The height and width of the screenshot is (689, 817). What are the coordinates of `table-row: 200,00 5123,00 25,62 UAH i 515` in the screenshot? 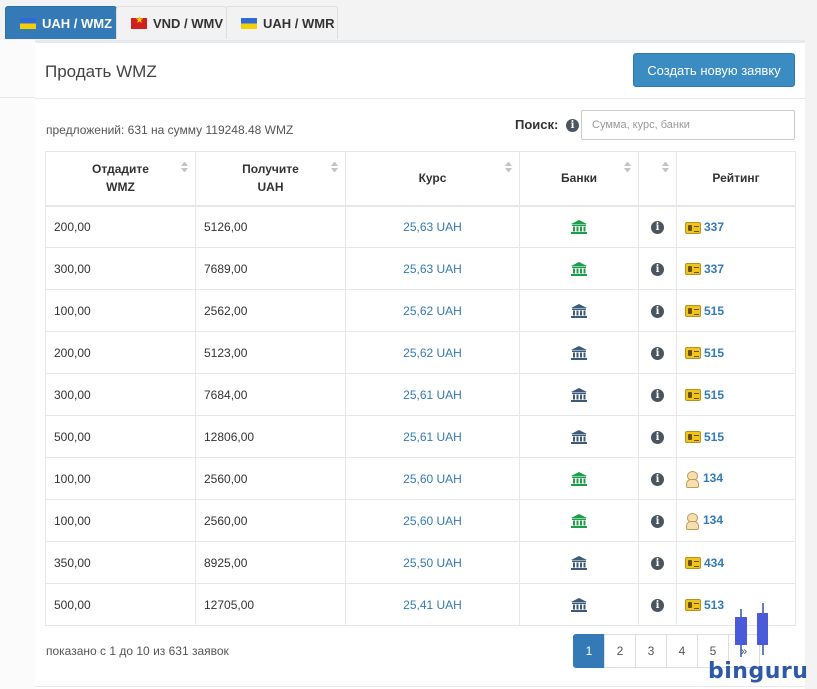 It's located at (420, 352).